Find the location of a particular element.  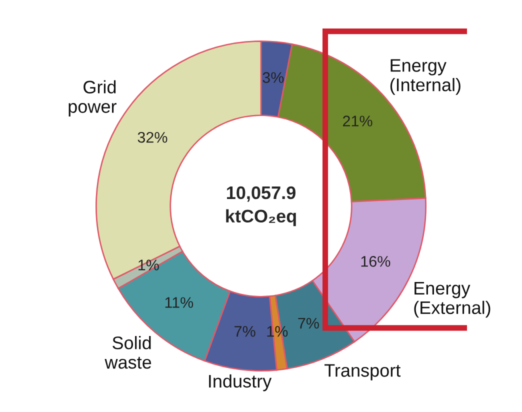

slice-label: Energy (External) is located at coordinates (452, 300).